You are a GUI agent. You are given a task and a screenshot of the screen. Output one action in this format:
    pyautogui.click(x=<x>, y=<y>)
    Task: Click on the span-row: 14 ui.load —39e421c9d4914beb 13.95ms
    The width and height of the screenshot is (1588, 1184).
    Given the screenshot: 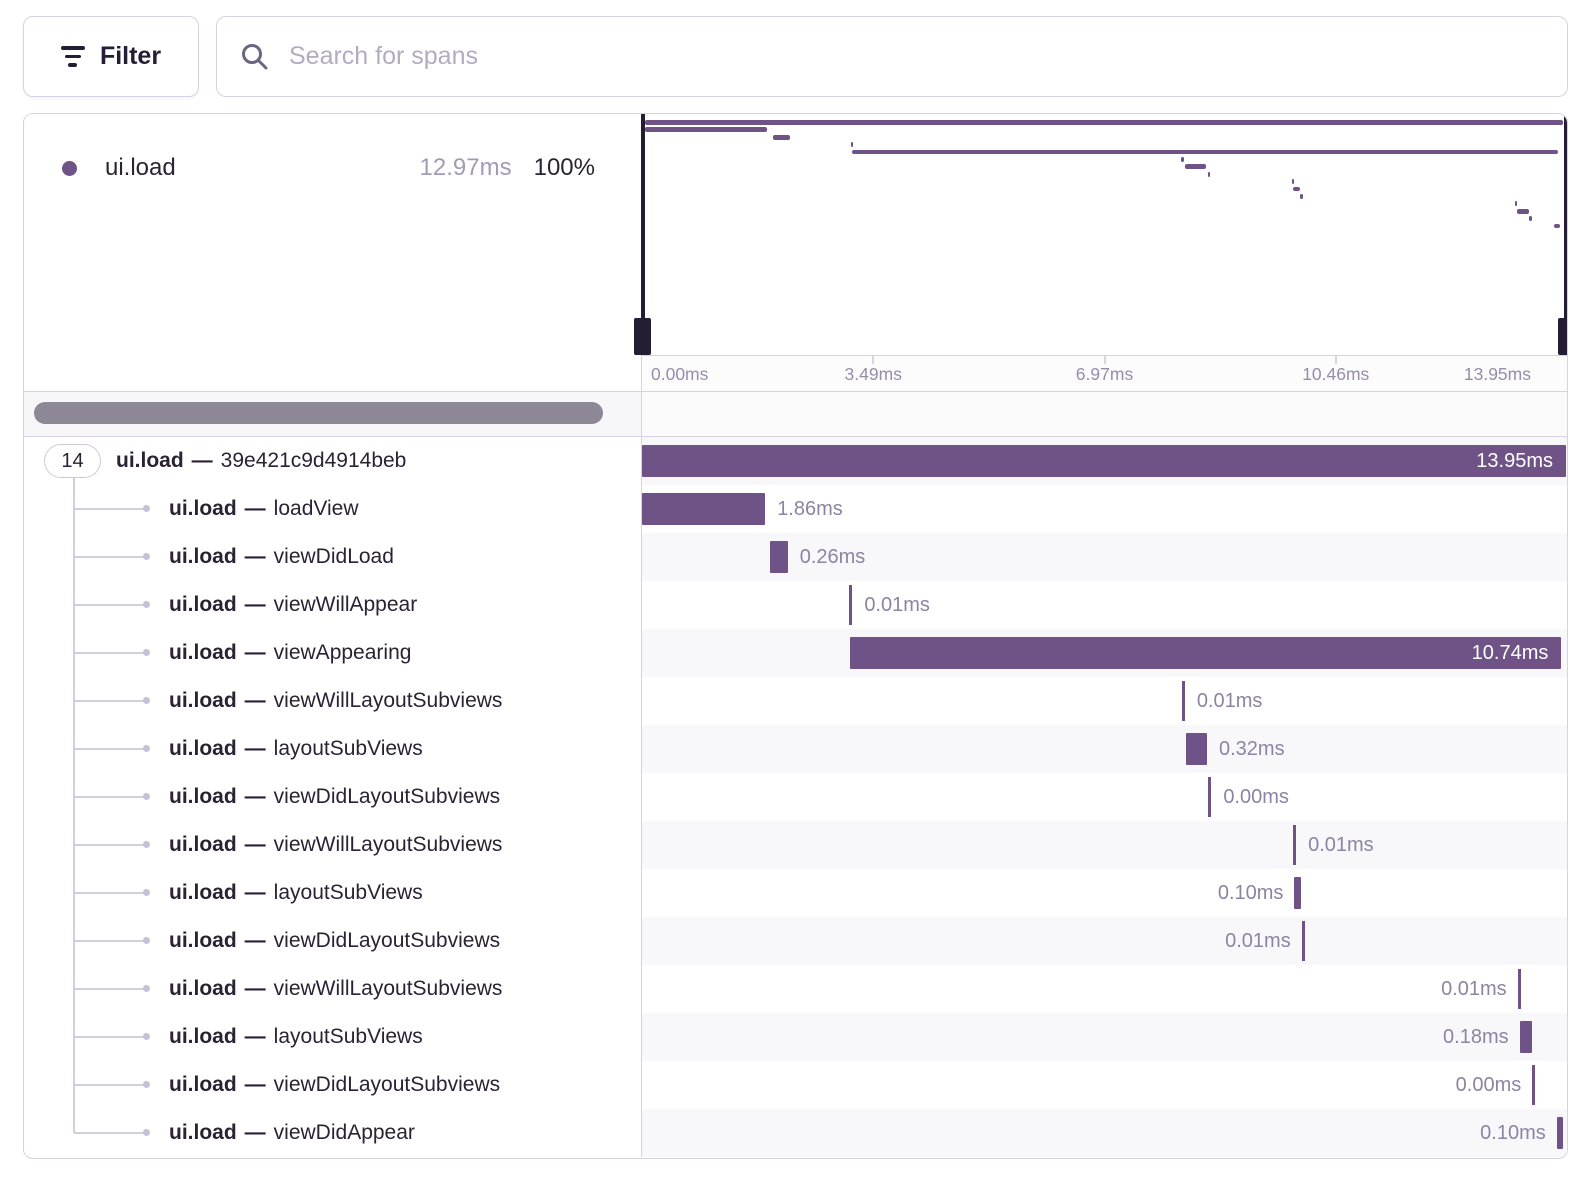 What is the action you would take?
    pyautogui.click(x=795, y=461)
    